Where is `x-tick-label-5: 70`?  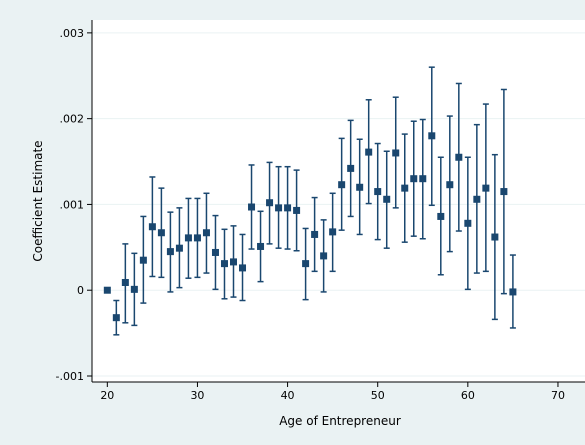 x-tick-label-5: 70 is located at coordinates (558, 395).